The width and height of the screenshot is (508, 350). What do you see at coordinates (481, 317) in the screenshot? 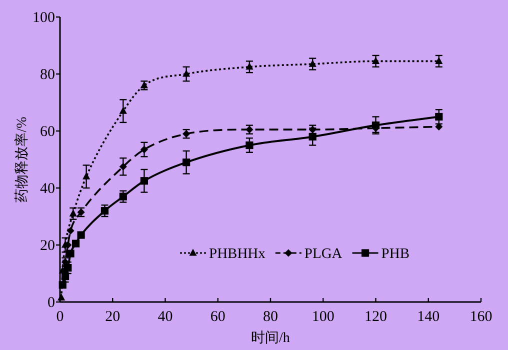
I see `x-tick-label: 160` at bounding box center [481, 317].